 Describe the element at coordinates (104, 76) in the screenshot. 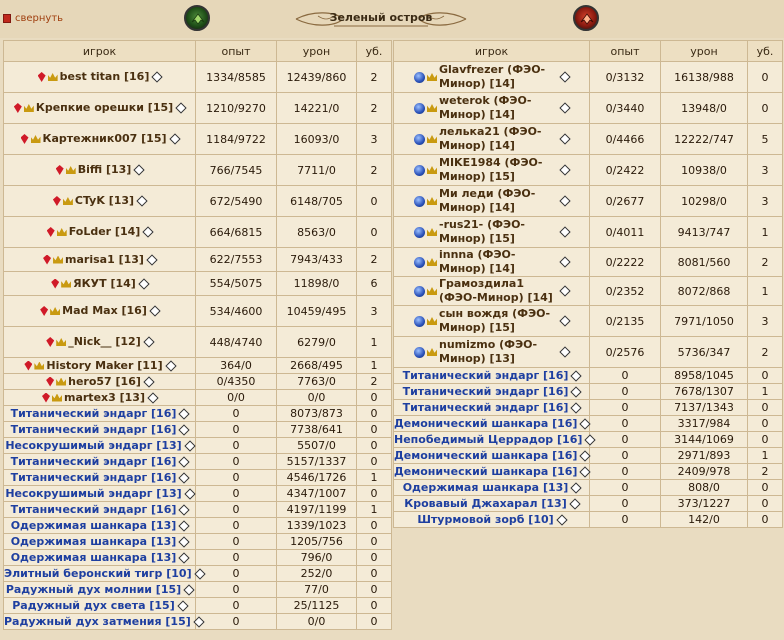

I see `player-name-link: best titan [16]` at that location.